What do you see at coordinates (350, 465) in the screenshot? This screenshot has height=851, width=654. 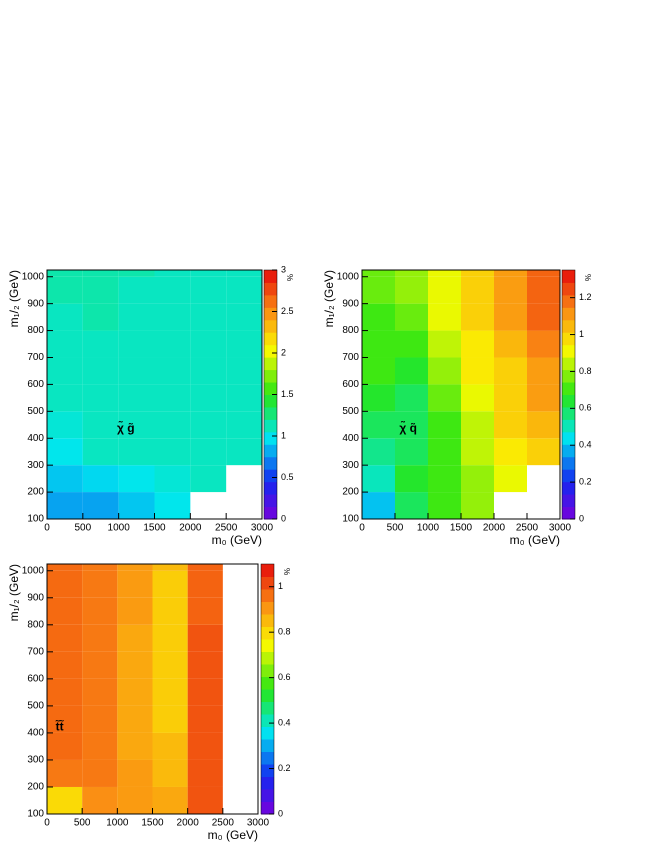 I see `y-tick-label: 300` at bounding box center [350, 465].